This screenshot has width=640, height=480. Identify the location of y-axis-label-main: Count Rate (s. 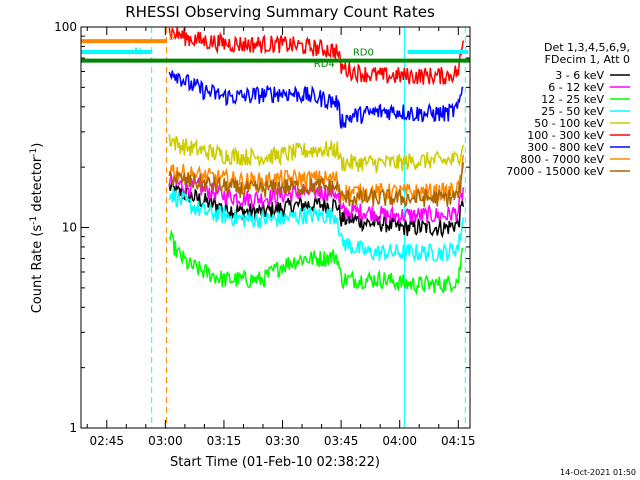
(37, 269).